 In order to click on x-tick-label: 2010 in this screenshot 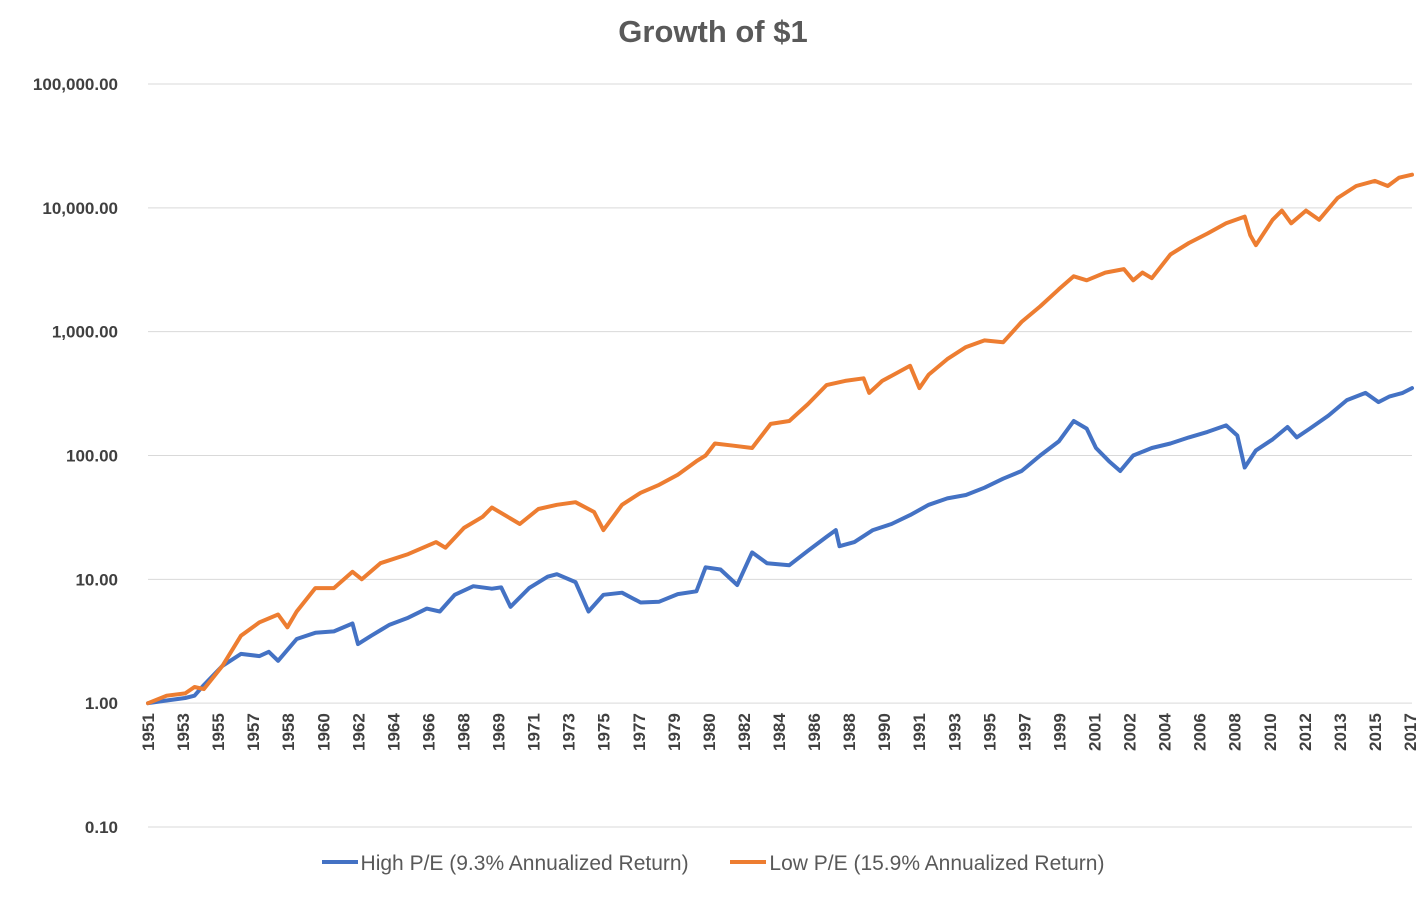, I will do `click(1270, 732)`.